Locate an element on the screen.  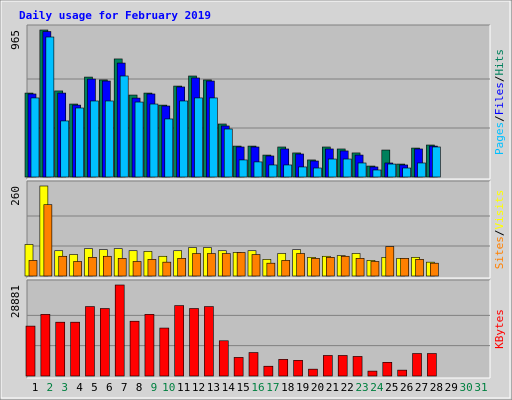
x-tick-label: 10 is located at coordinates (168, 387).